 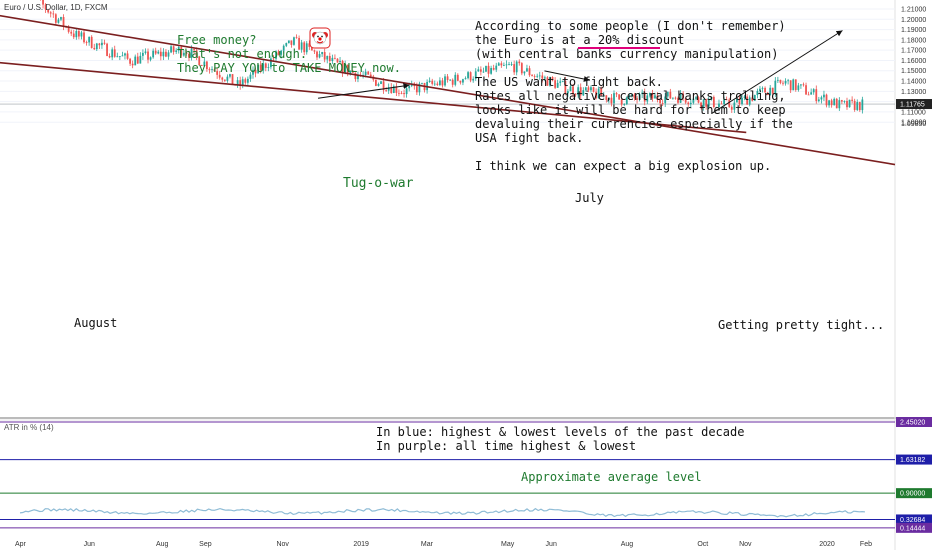 What do you see at coordinates (320, 38) in the screenshot?
I see `clown-face-icon` at bounding box center [320, 38].